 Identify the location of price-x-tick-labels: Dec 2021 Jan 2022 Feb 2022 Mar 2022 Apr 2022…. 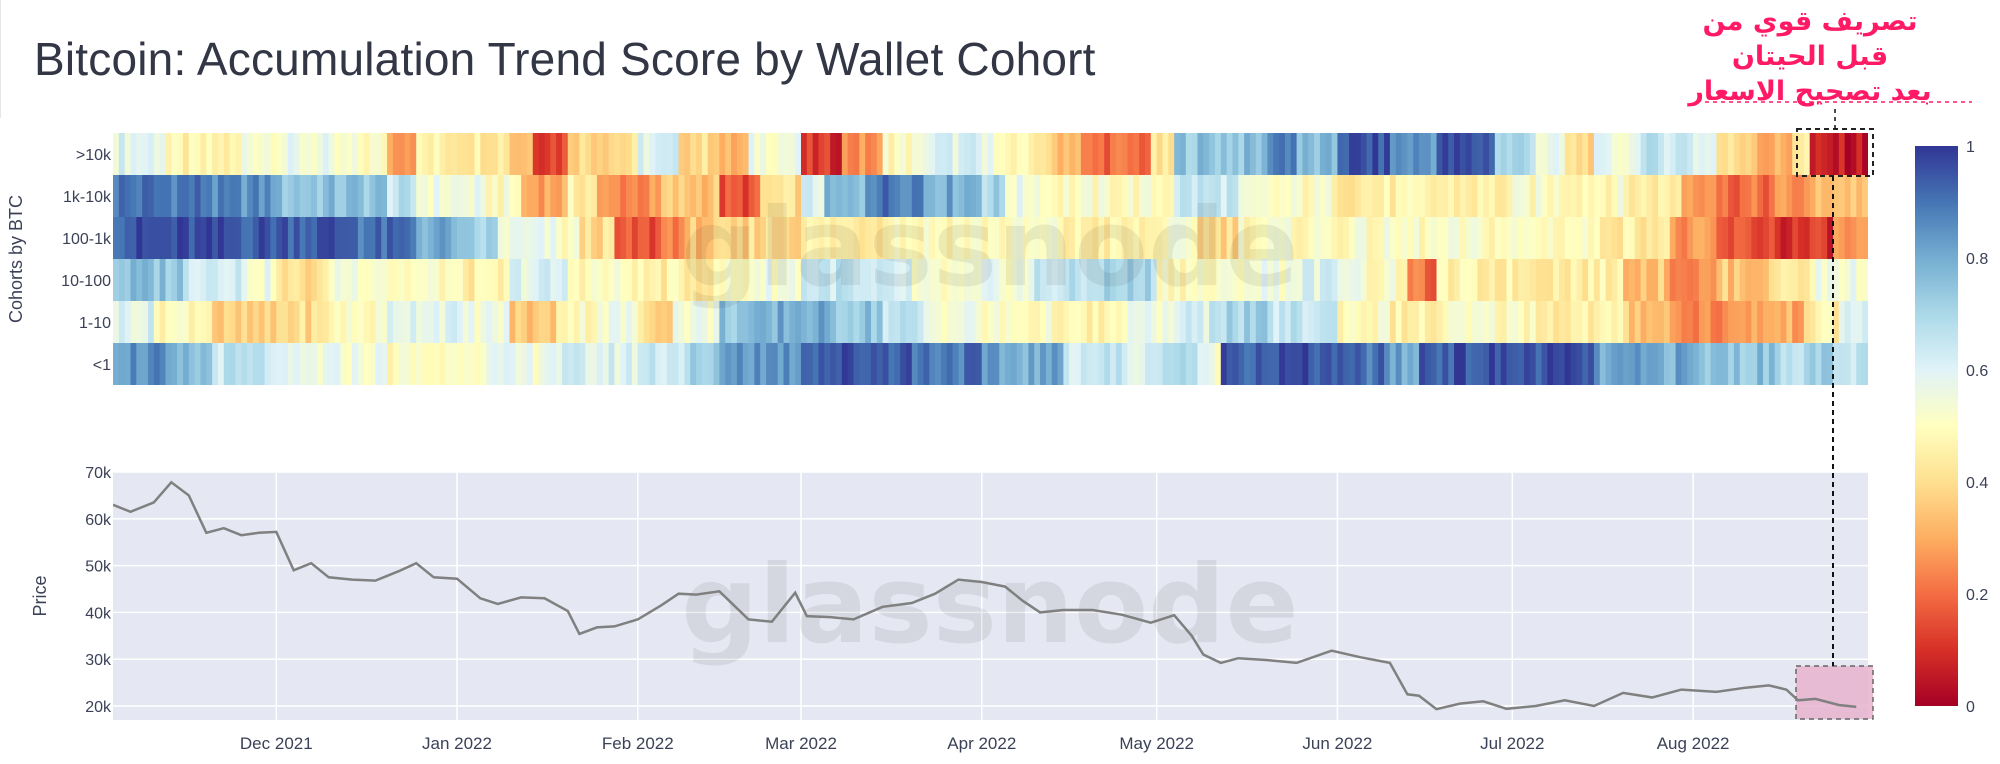
(985, 743).